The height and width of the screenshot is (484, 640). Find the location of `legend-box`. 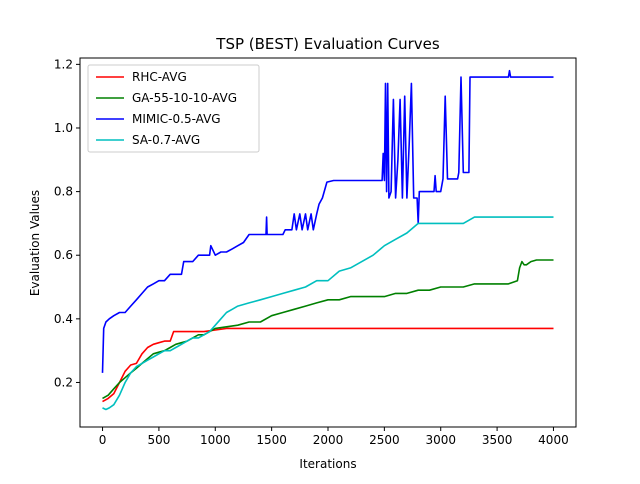

legend-box is located at coordinates (173, 108).